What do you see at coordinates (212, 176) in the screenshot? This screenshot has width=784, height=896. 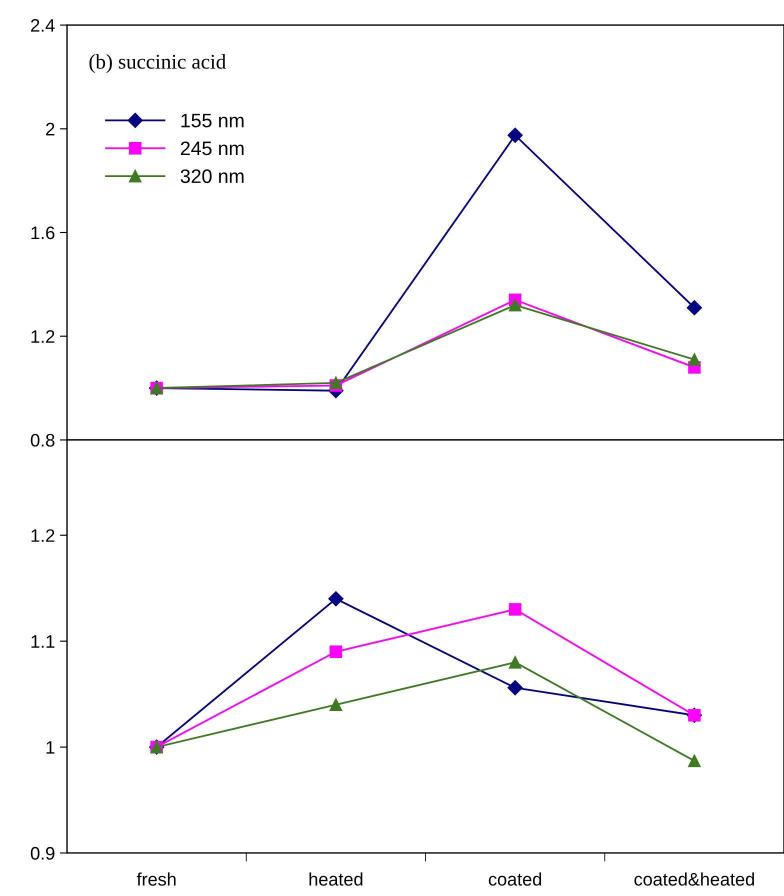 I see `legend-label: 320 nm` at bounding box center [212, 176].